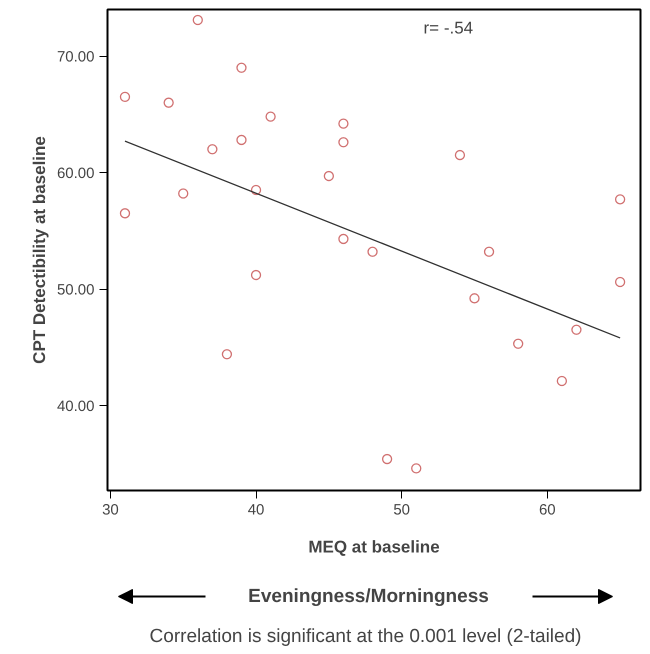  I want to click on text: Eveningness/Morningness, so click(368, 596).